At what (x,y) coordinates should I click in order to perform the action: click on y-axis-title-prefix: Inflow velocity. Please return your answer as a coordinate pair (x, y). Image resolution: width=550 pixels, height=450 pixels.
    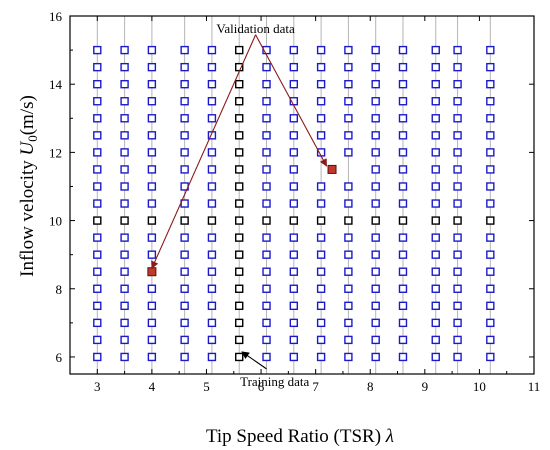
    Looking at the image, I should click on (27, 215).